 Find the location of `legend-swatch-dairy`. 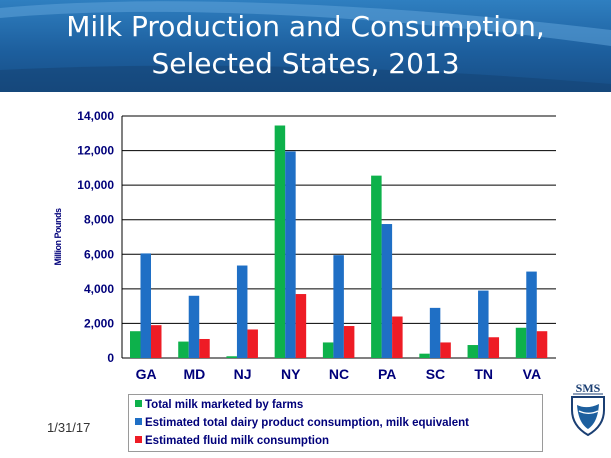

legend-swatch-dairy is located at coordinates (138, 422).